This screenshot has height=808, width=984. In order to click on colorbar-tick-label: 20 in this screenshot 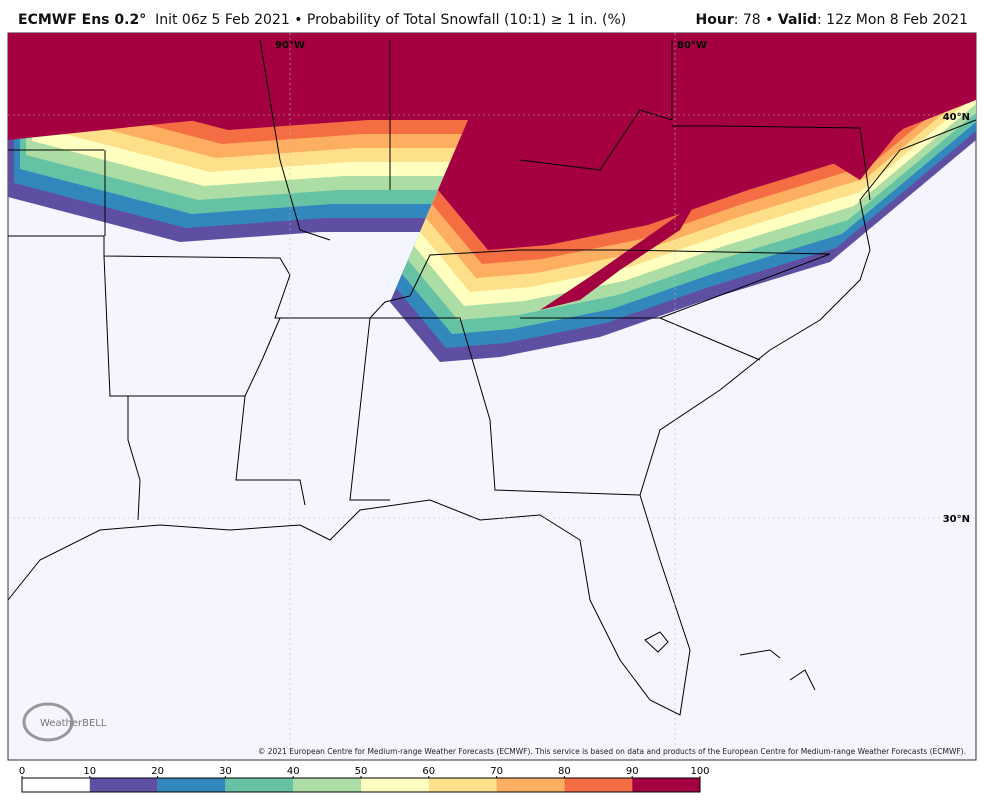, I will do `click(157, 771)`.